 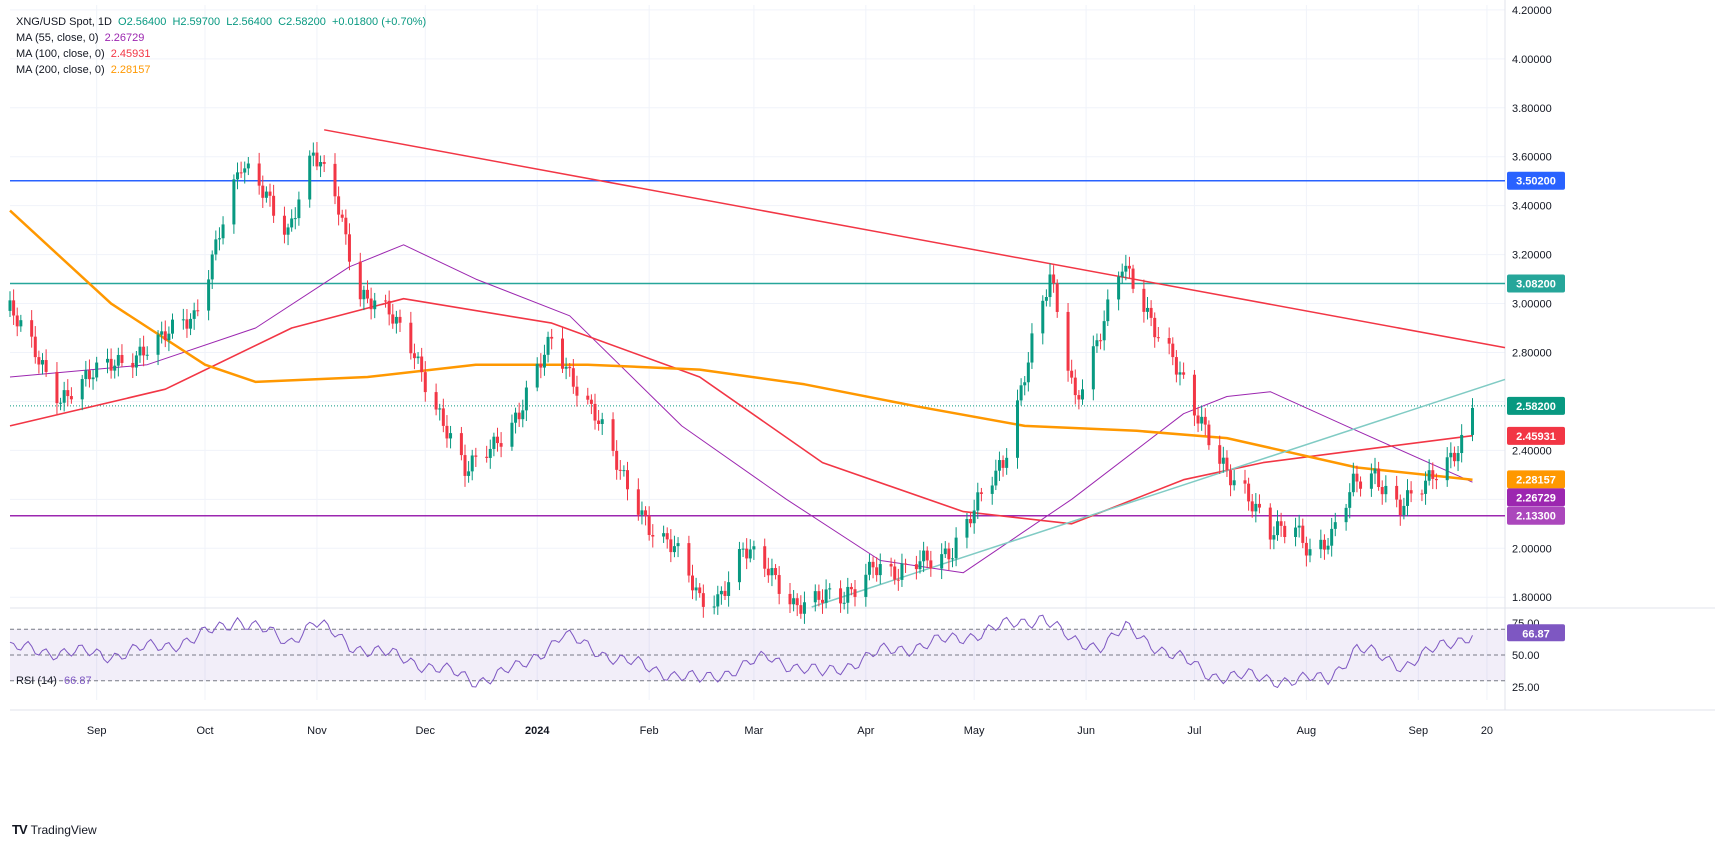 What do you see at coordinates (97, 731) in the screenshot?
I see `time-tick-label: Sep` at bounding box center [97, 731].